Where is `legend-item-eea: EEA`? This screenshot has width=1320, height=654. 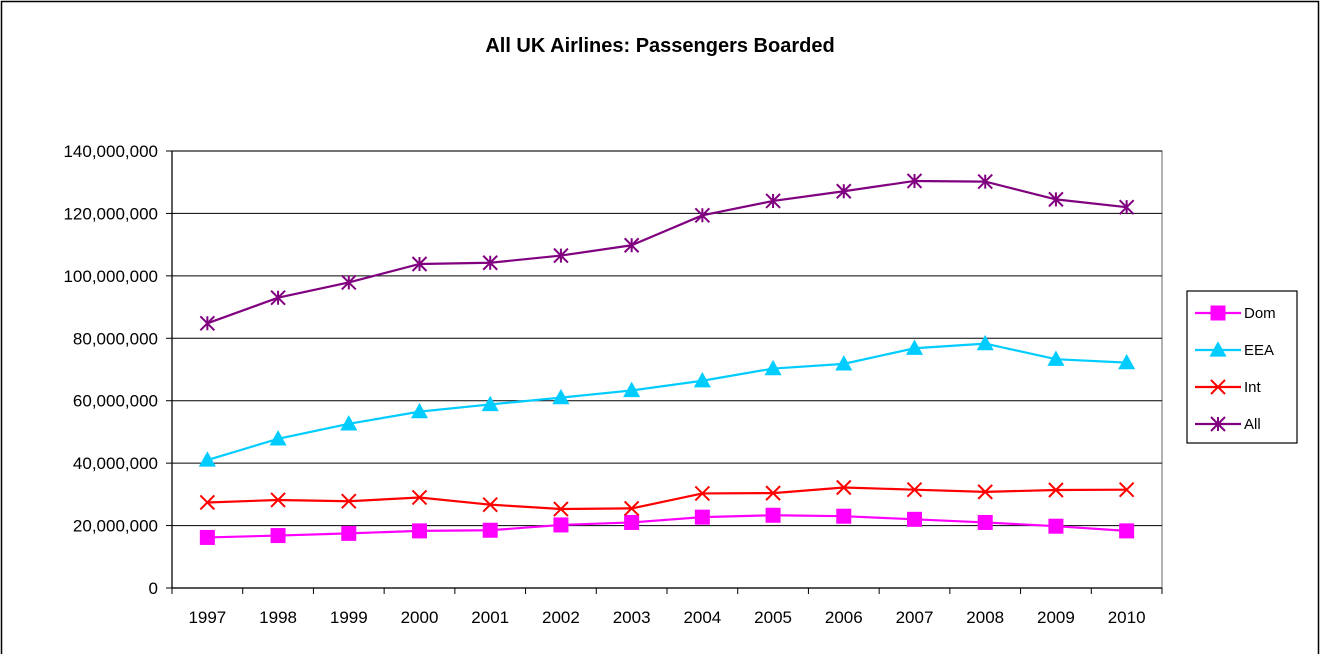 legend-item-eea: EEA is located at coordinates (1234, 350).